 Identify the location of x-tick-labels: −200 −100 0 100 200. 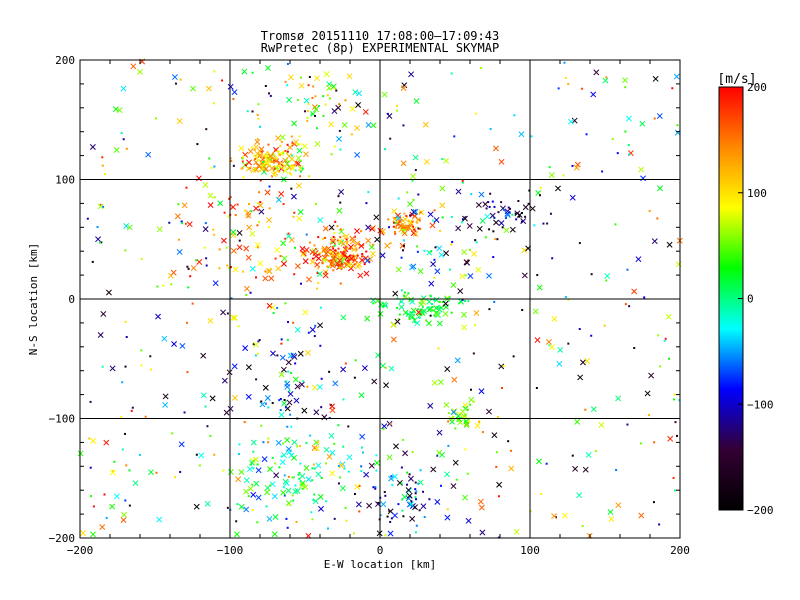
(378, 550).